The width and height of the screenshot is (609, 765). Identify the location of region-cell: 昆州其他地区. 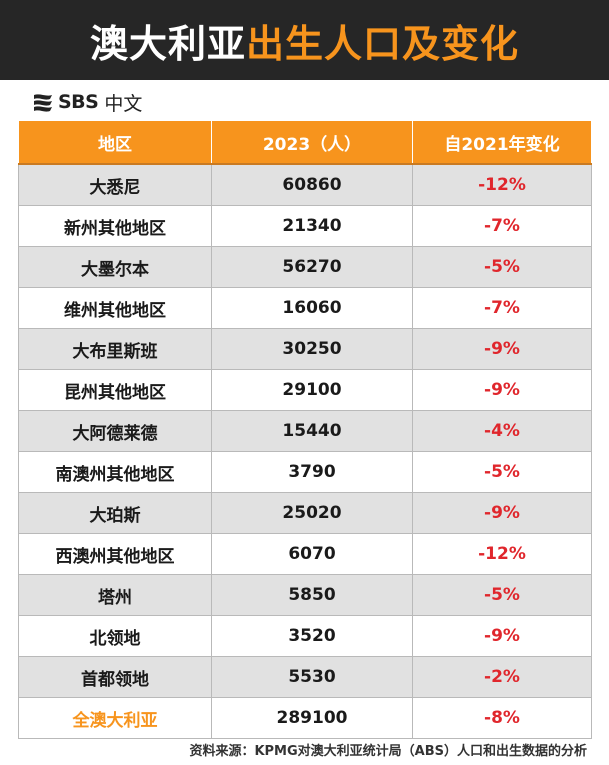
(115, 390).